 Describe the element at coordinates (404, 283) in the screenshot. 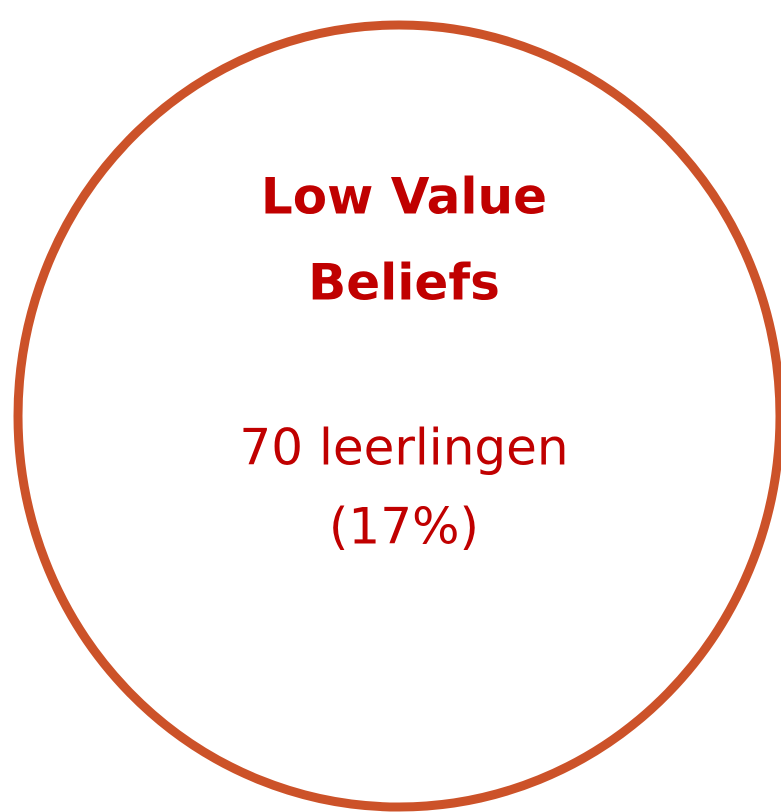

I see `title-line: Beliefs` at that location.